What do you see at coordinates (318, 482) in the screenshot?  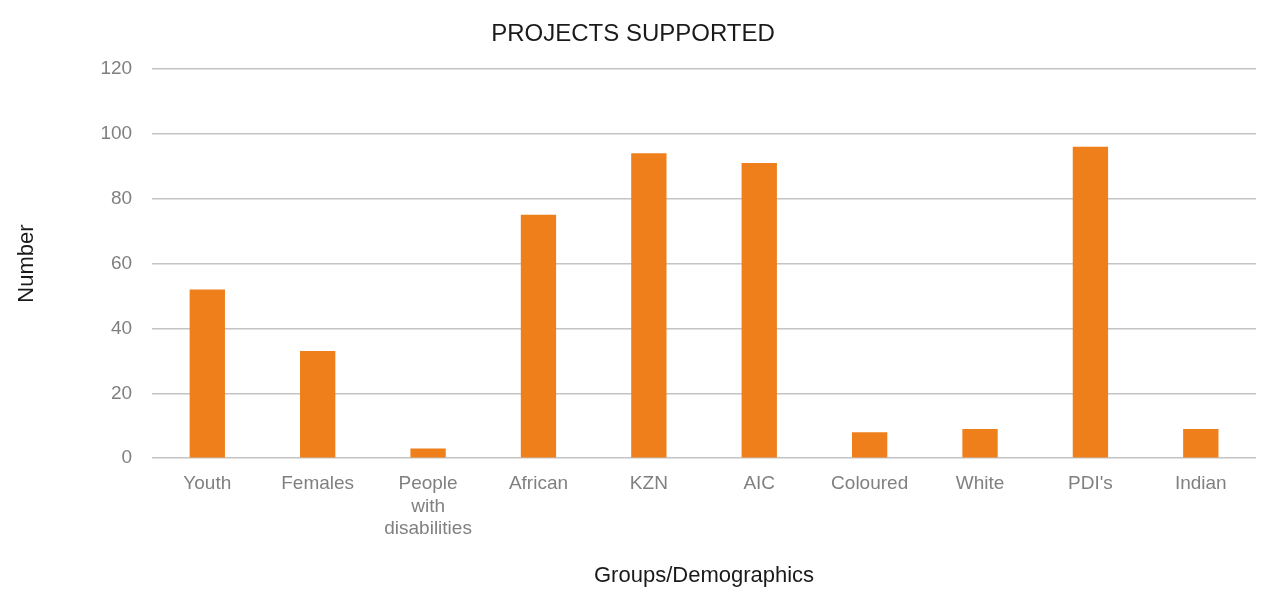 I see `x-tick-label: Females` at bounding box center [318, 482].